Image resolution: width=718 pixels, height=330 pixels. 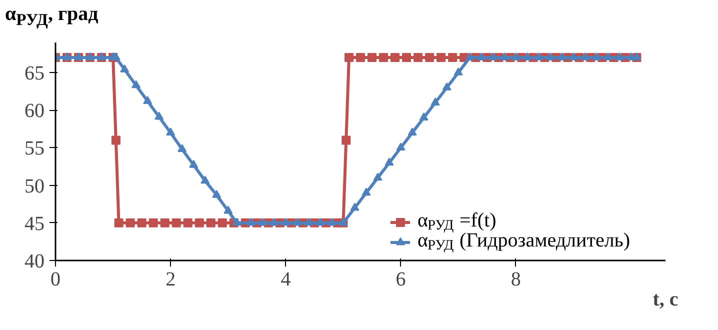 What do you see at coordinates (285, 279) in the screenshot?
I see `x-tick-label: 4` at bounding box center [285, 279].